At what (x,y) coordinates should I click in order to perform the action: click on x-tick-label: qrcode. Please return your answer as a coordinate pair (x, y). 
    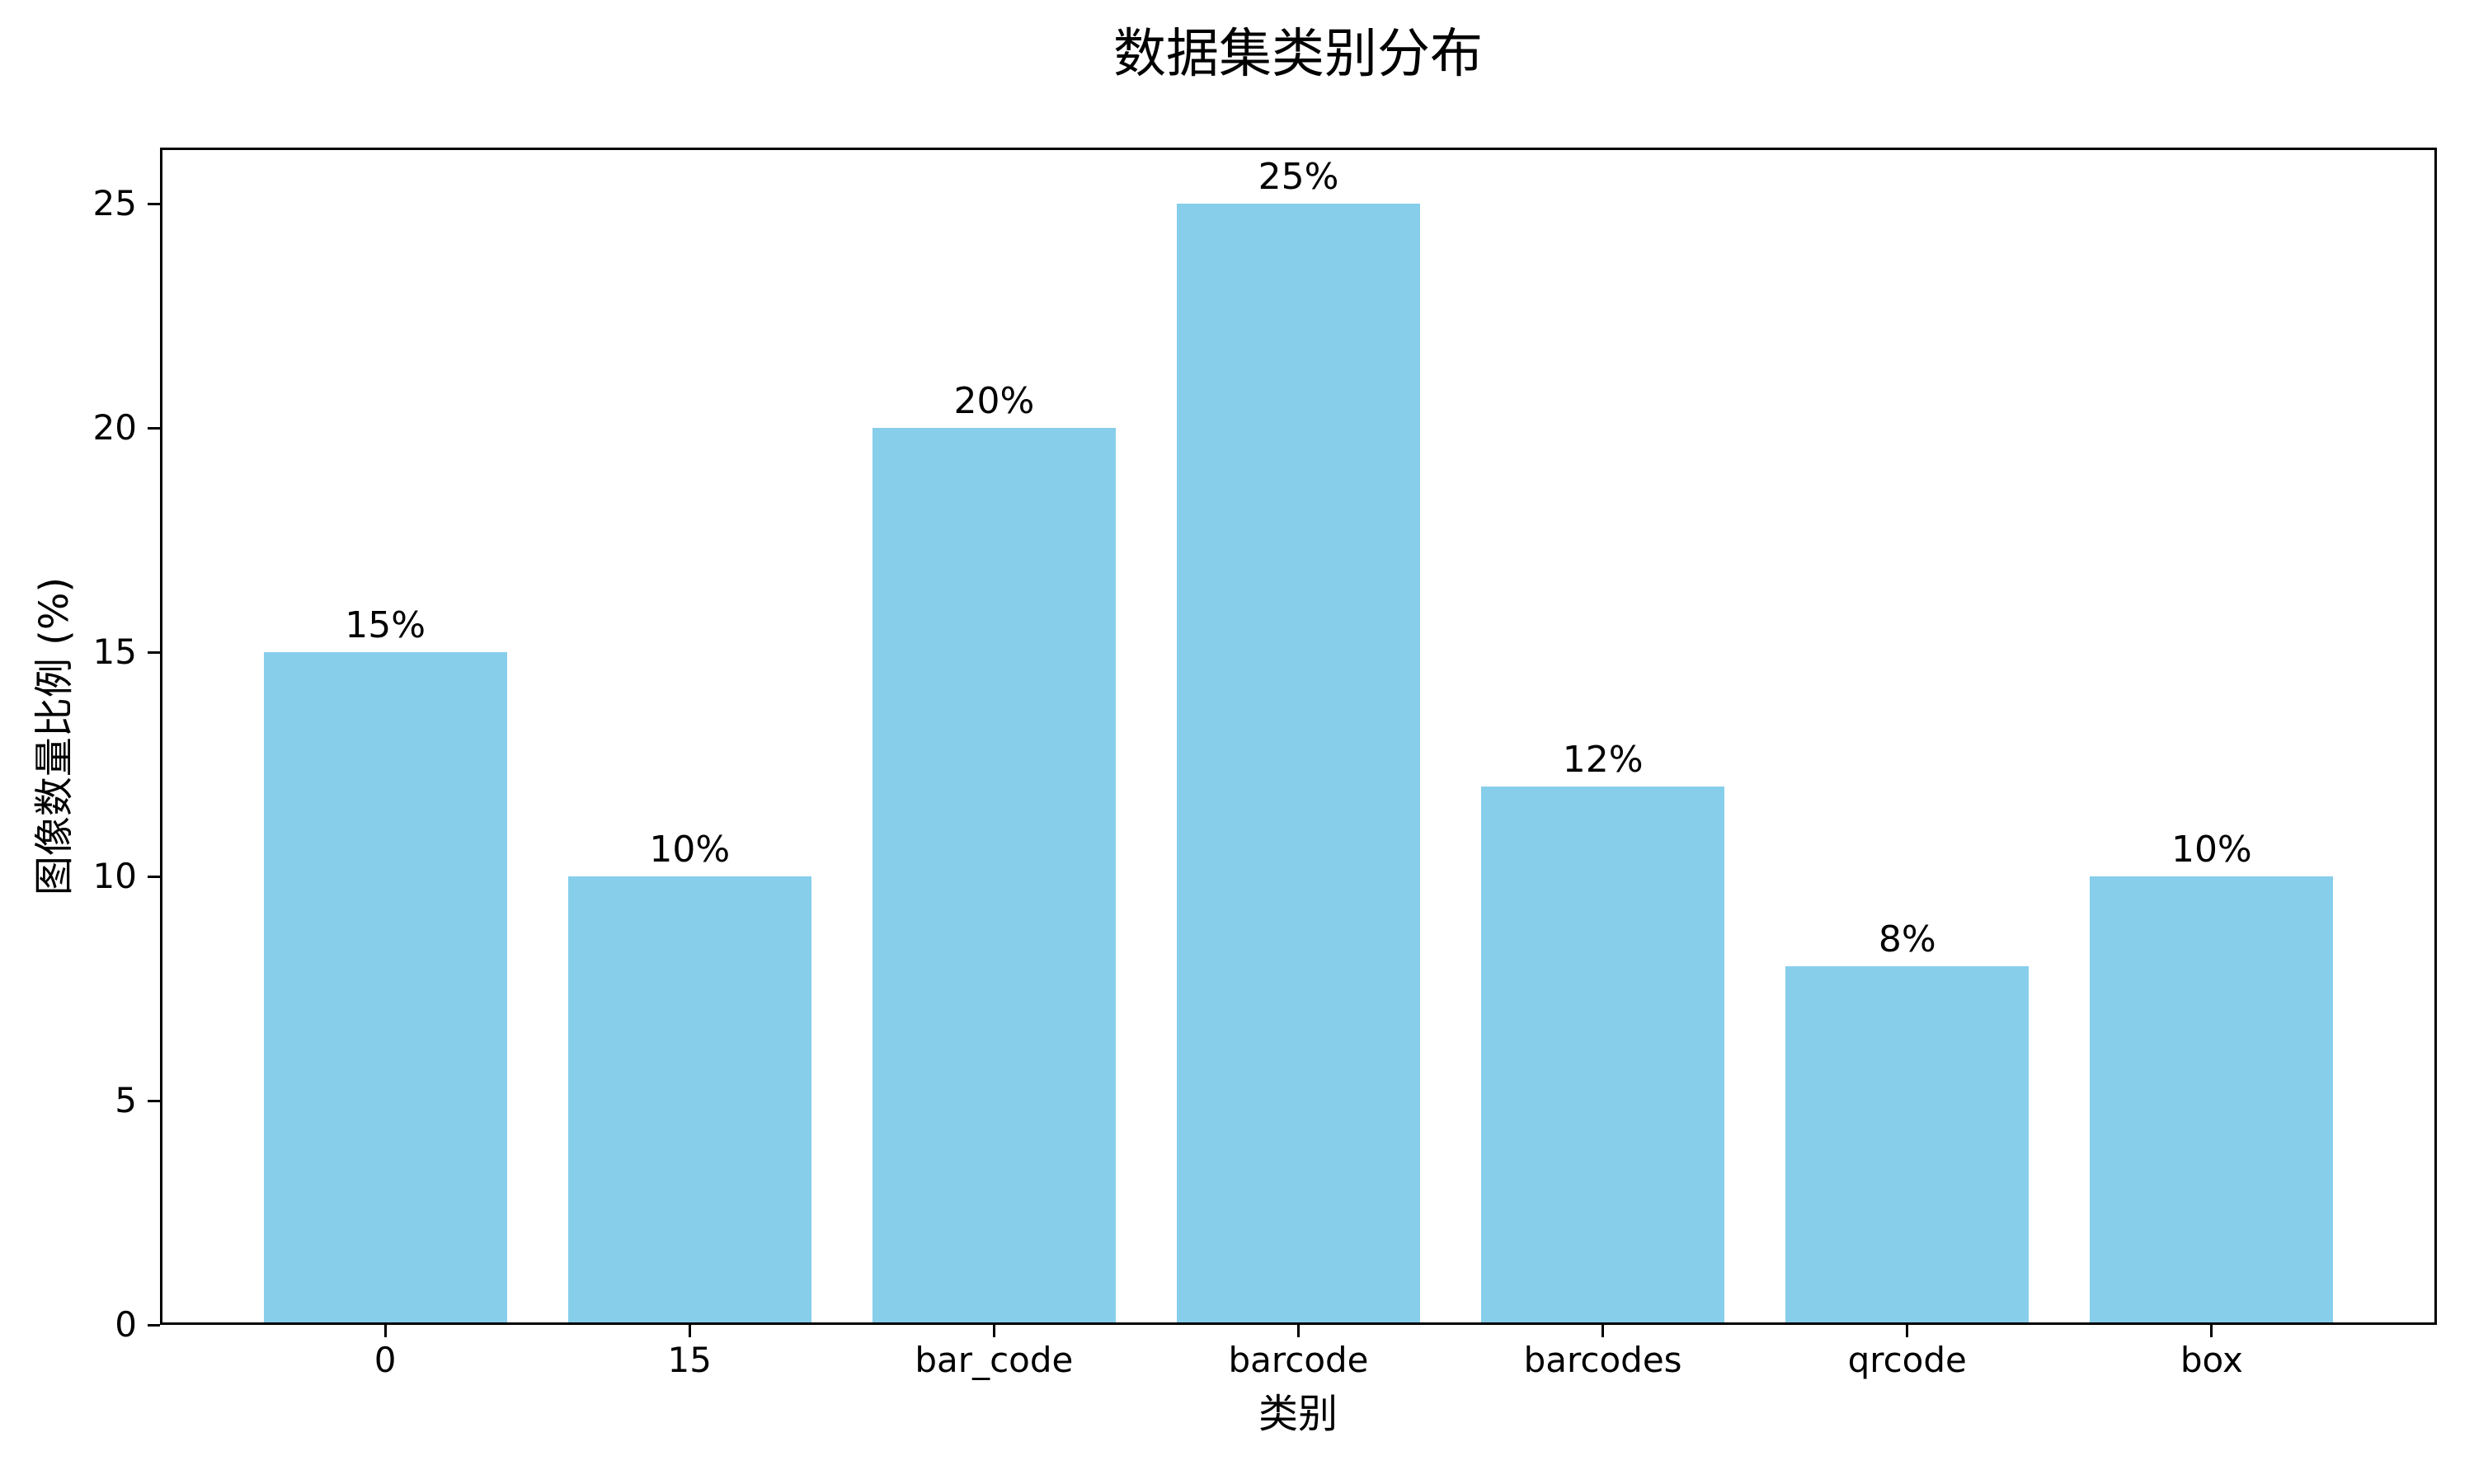
    Looking at the image, I should click on (1907, 1360).